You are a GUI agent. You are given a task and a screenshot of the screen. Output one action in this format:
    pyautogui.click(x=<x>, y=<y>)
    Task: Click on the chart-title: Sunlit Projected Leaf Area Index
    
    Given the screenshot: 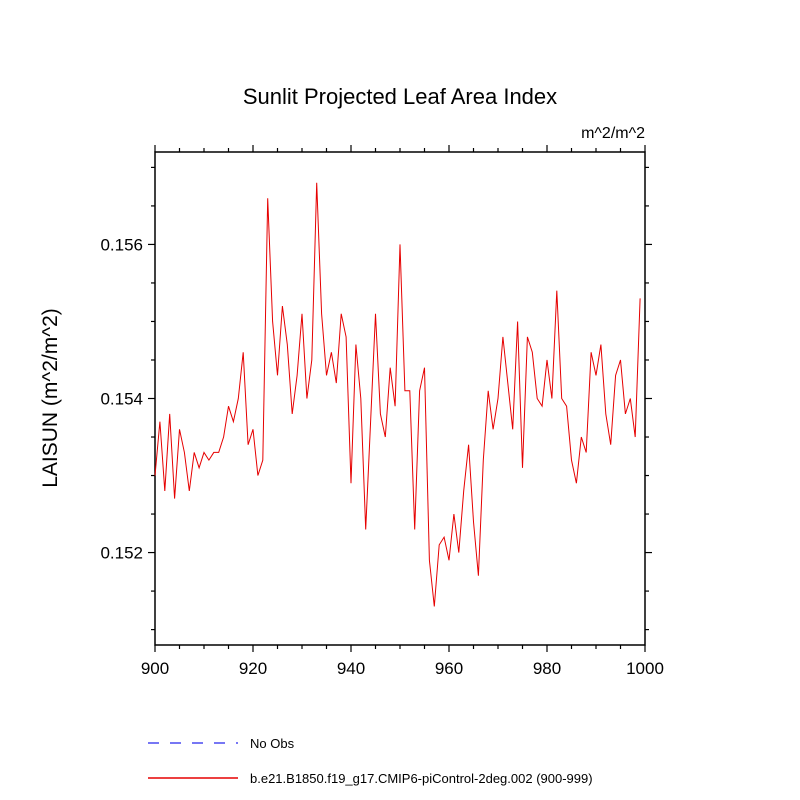 What is the action you would take?
    pyautogui.click(x=400, y=96)
    